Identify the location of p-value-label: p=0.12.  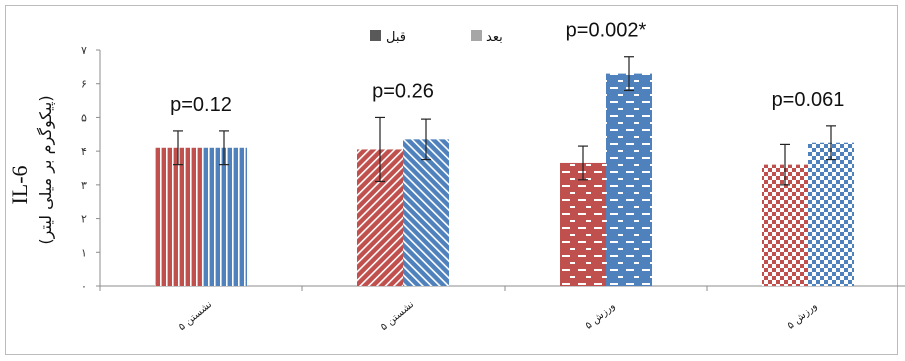
(201, 105).